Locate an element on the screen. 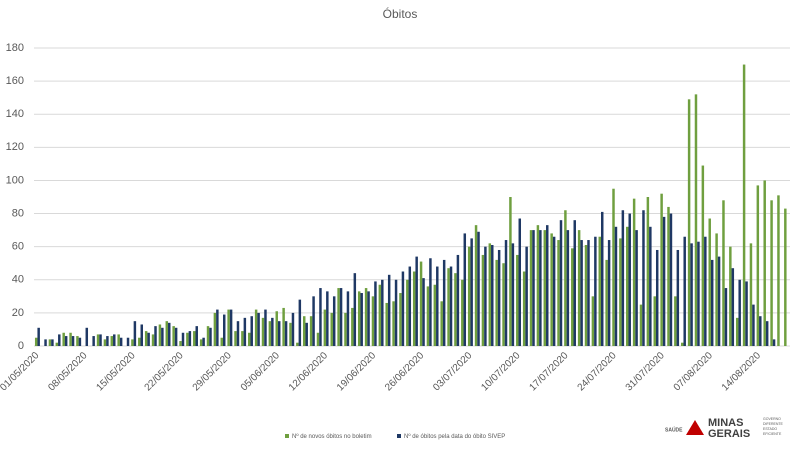 The height and width of the screenshot is (450, 800). legend-label: Nº de óbitos pela data do óbito SIVEP is located at coordinates (454, 436).